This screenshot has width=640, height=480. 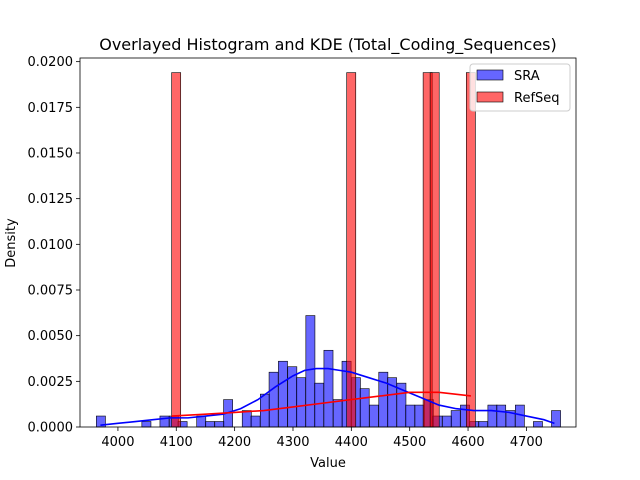 I want to click on y-tick-label: 0.0150, so click(x=51, y=153).